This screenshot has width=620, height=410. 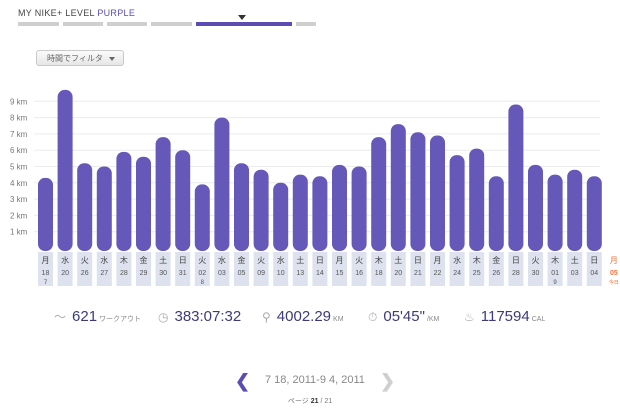 What do you see at coordinates (304, 316) in the screenshot?
I see `distance-value: 4002.29` at bounding box center [304, 316].